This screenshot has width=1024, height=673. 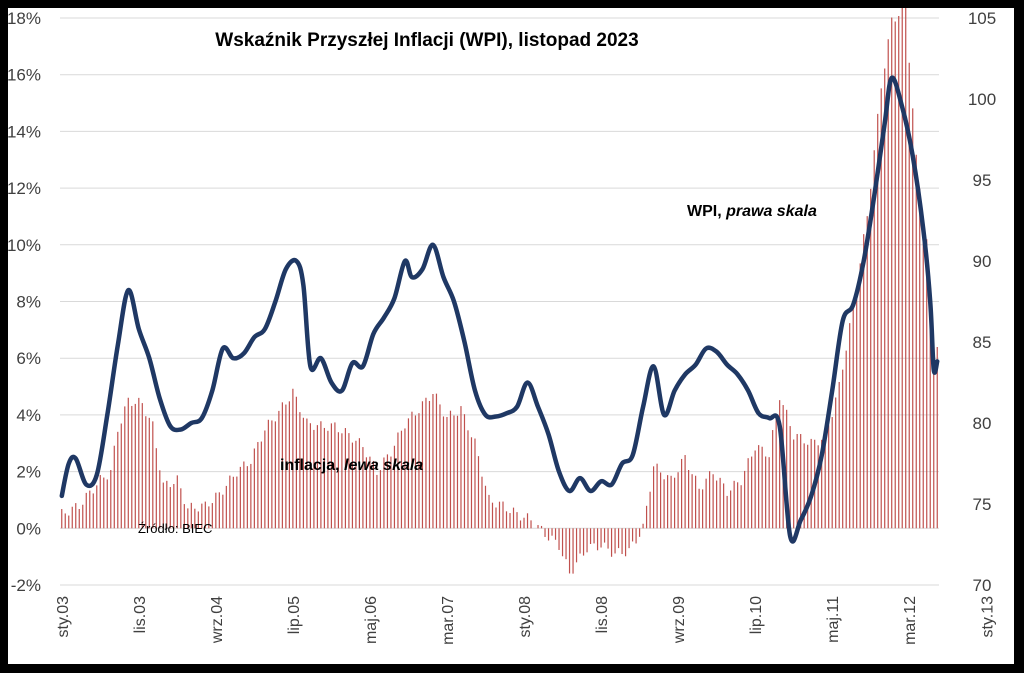 I want to click on wpi-annotation-label: WPI,, so click(x=706, y=211).